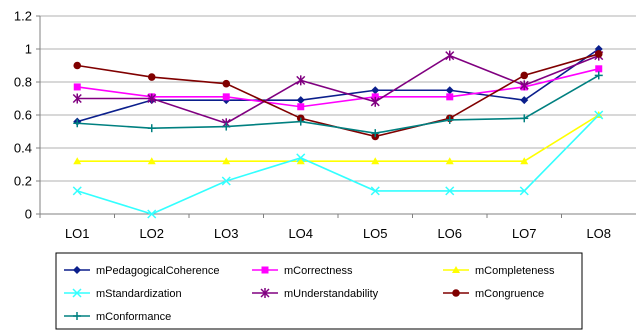 The height and width of the screenshot is (333, 642). I want to click on legend-item: mCompleteness, so click(499, 271).